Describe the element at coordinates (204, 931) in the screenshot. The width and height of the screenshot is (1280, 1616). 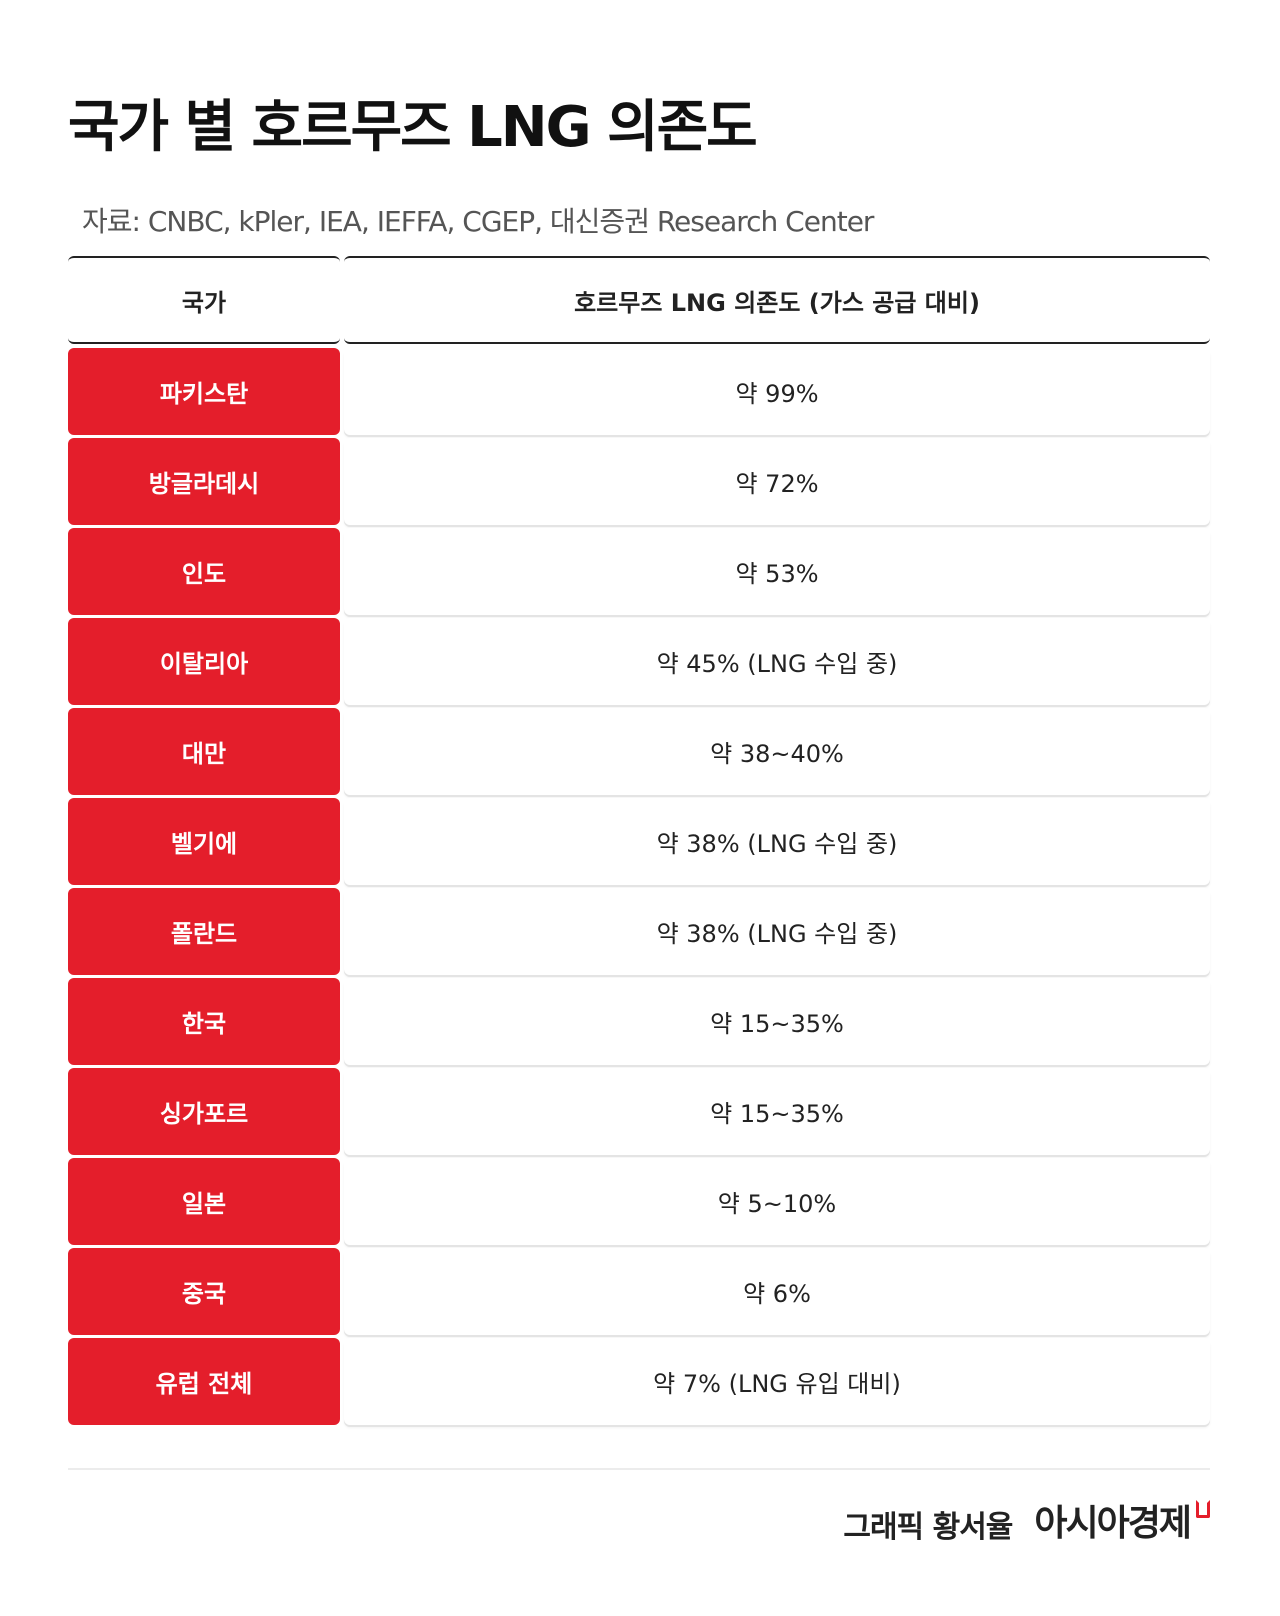
I see `country-cell: 폴란드` at that location.